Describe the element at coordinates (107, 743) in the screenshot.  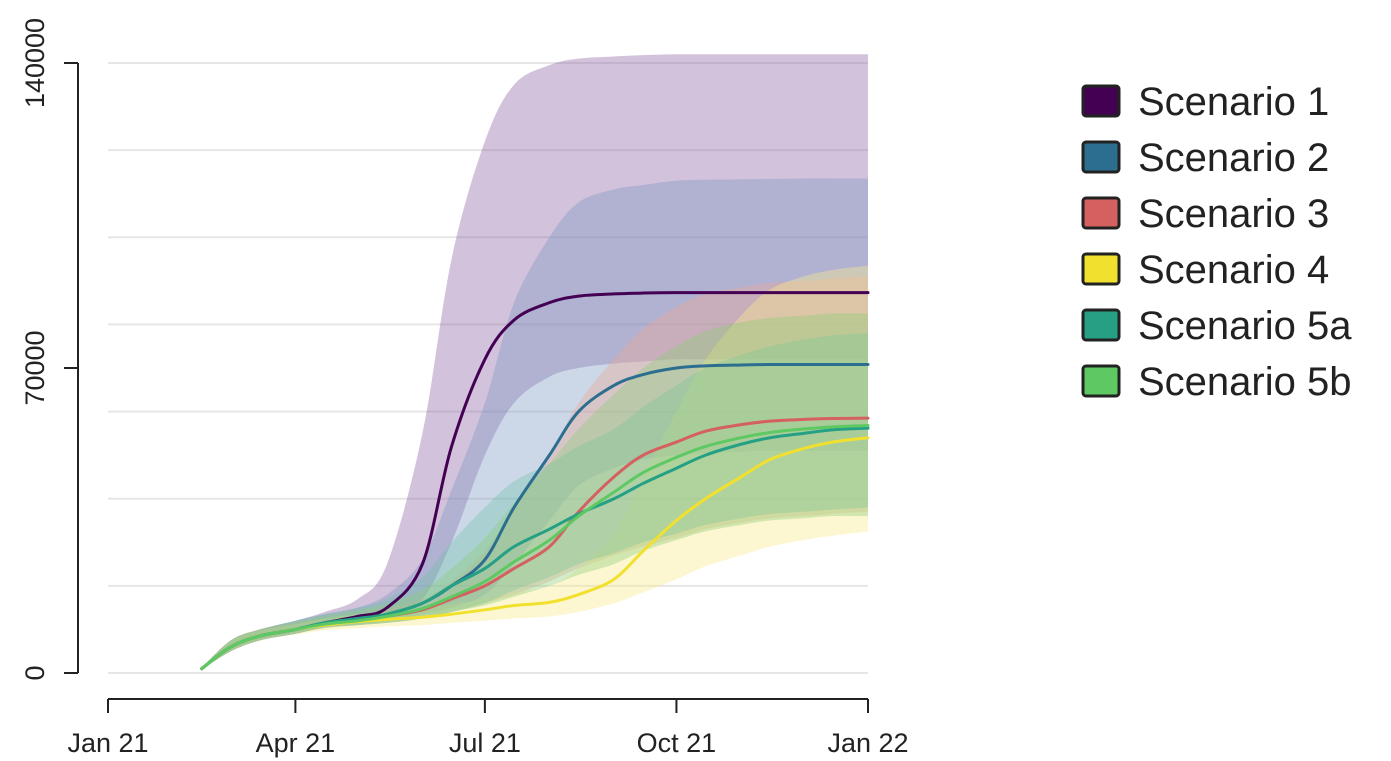
I see `x-tick-label: Jan 21` at that location.